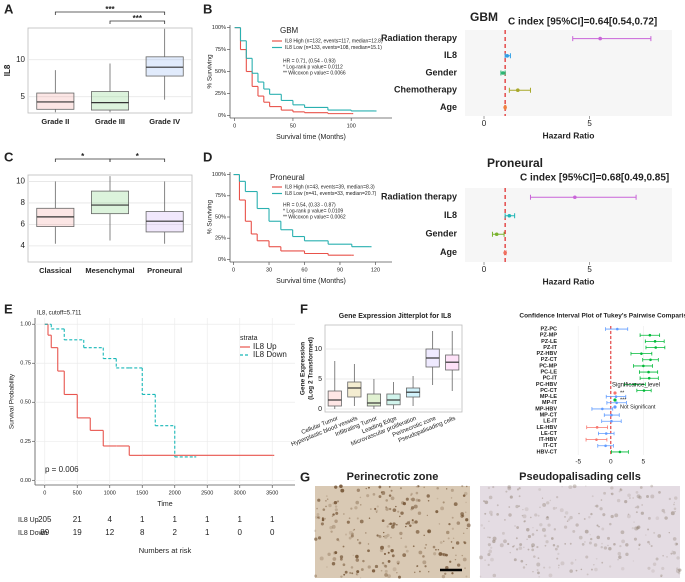 This screenshot has width=685, height=582. What do you see at coordinates (20, 59) in the screenshot?
I see `y-tick-label: 10` at bounding box center [20, 59].